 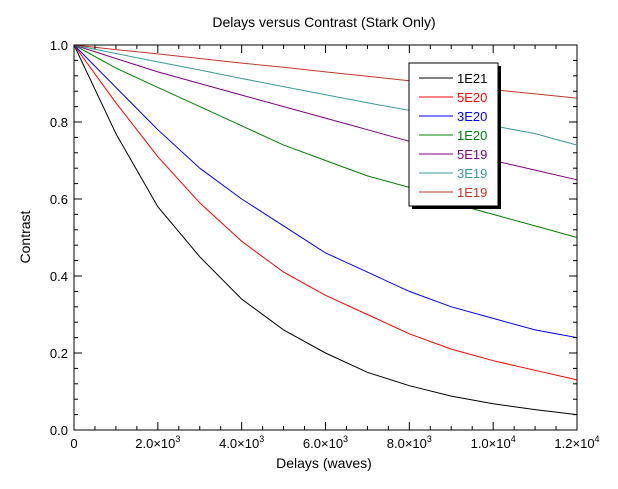 I want to click on legend-label: 3E20, so click(x=472, y=116).